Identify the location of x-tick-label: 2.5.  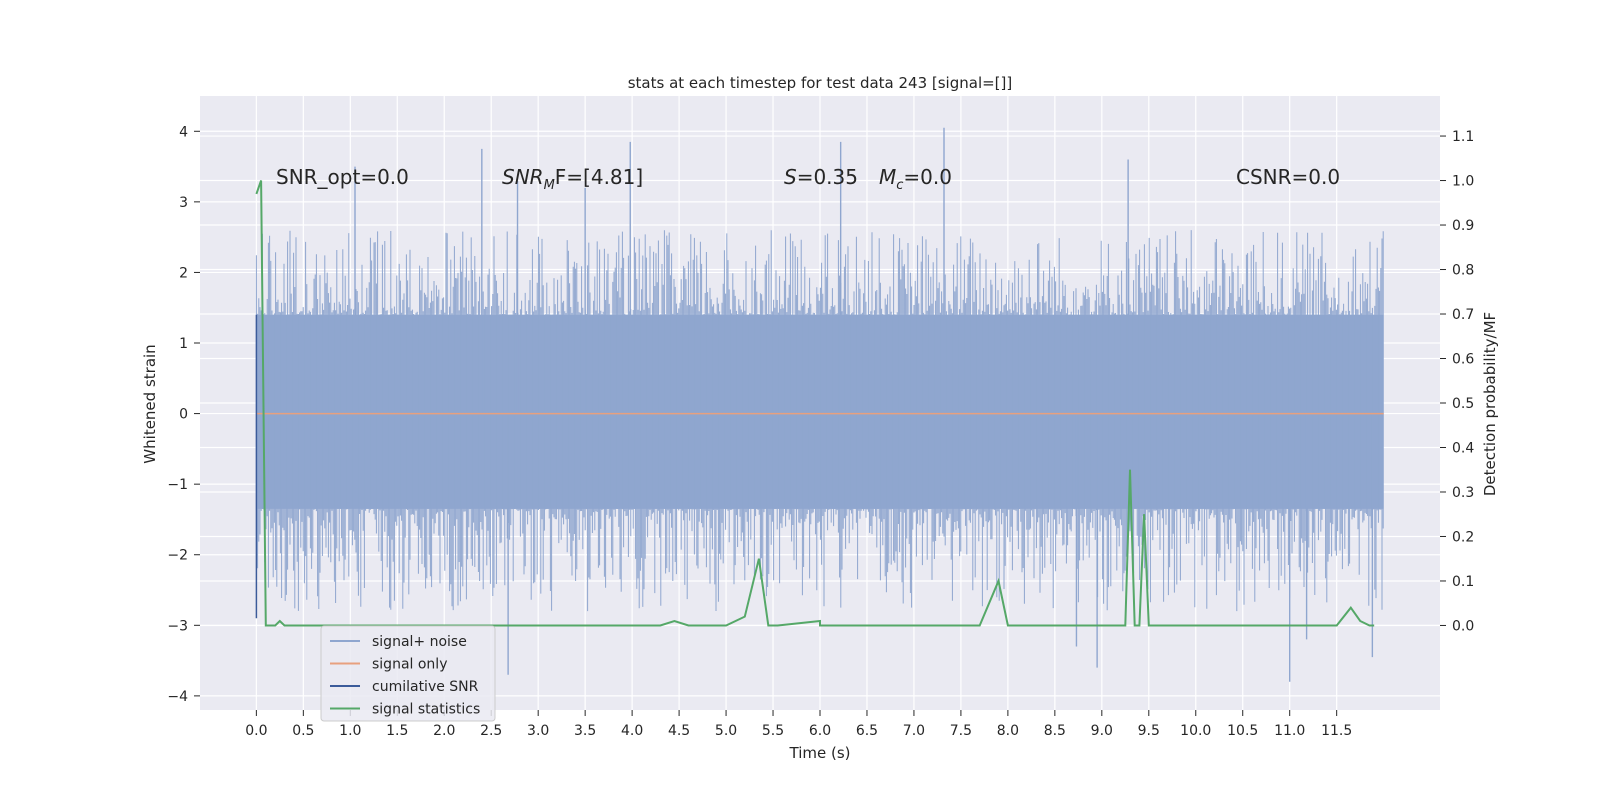
(491, 731).